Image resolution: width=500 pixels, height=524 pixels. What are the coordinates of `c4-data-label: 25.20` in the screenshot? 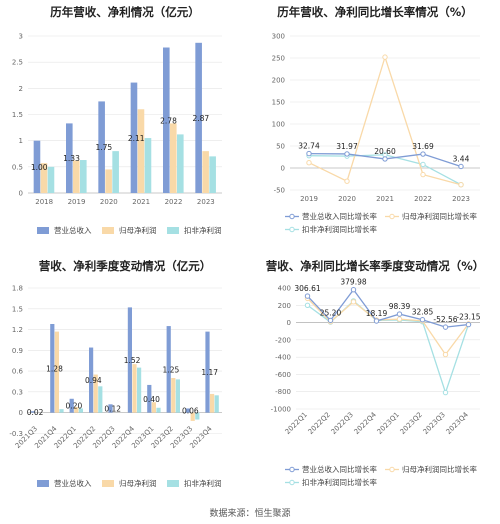 It's located at (331, 312).